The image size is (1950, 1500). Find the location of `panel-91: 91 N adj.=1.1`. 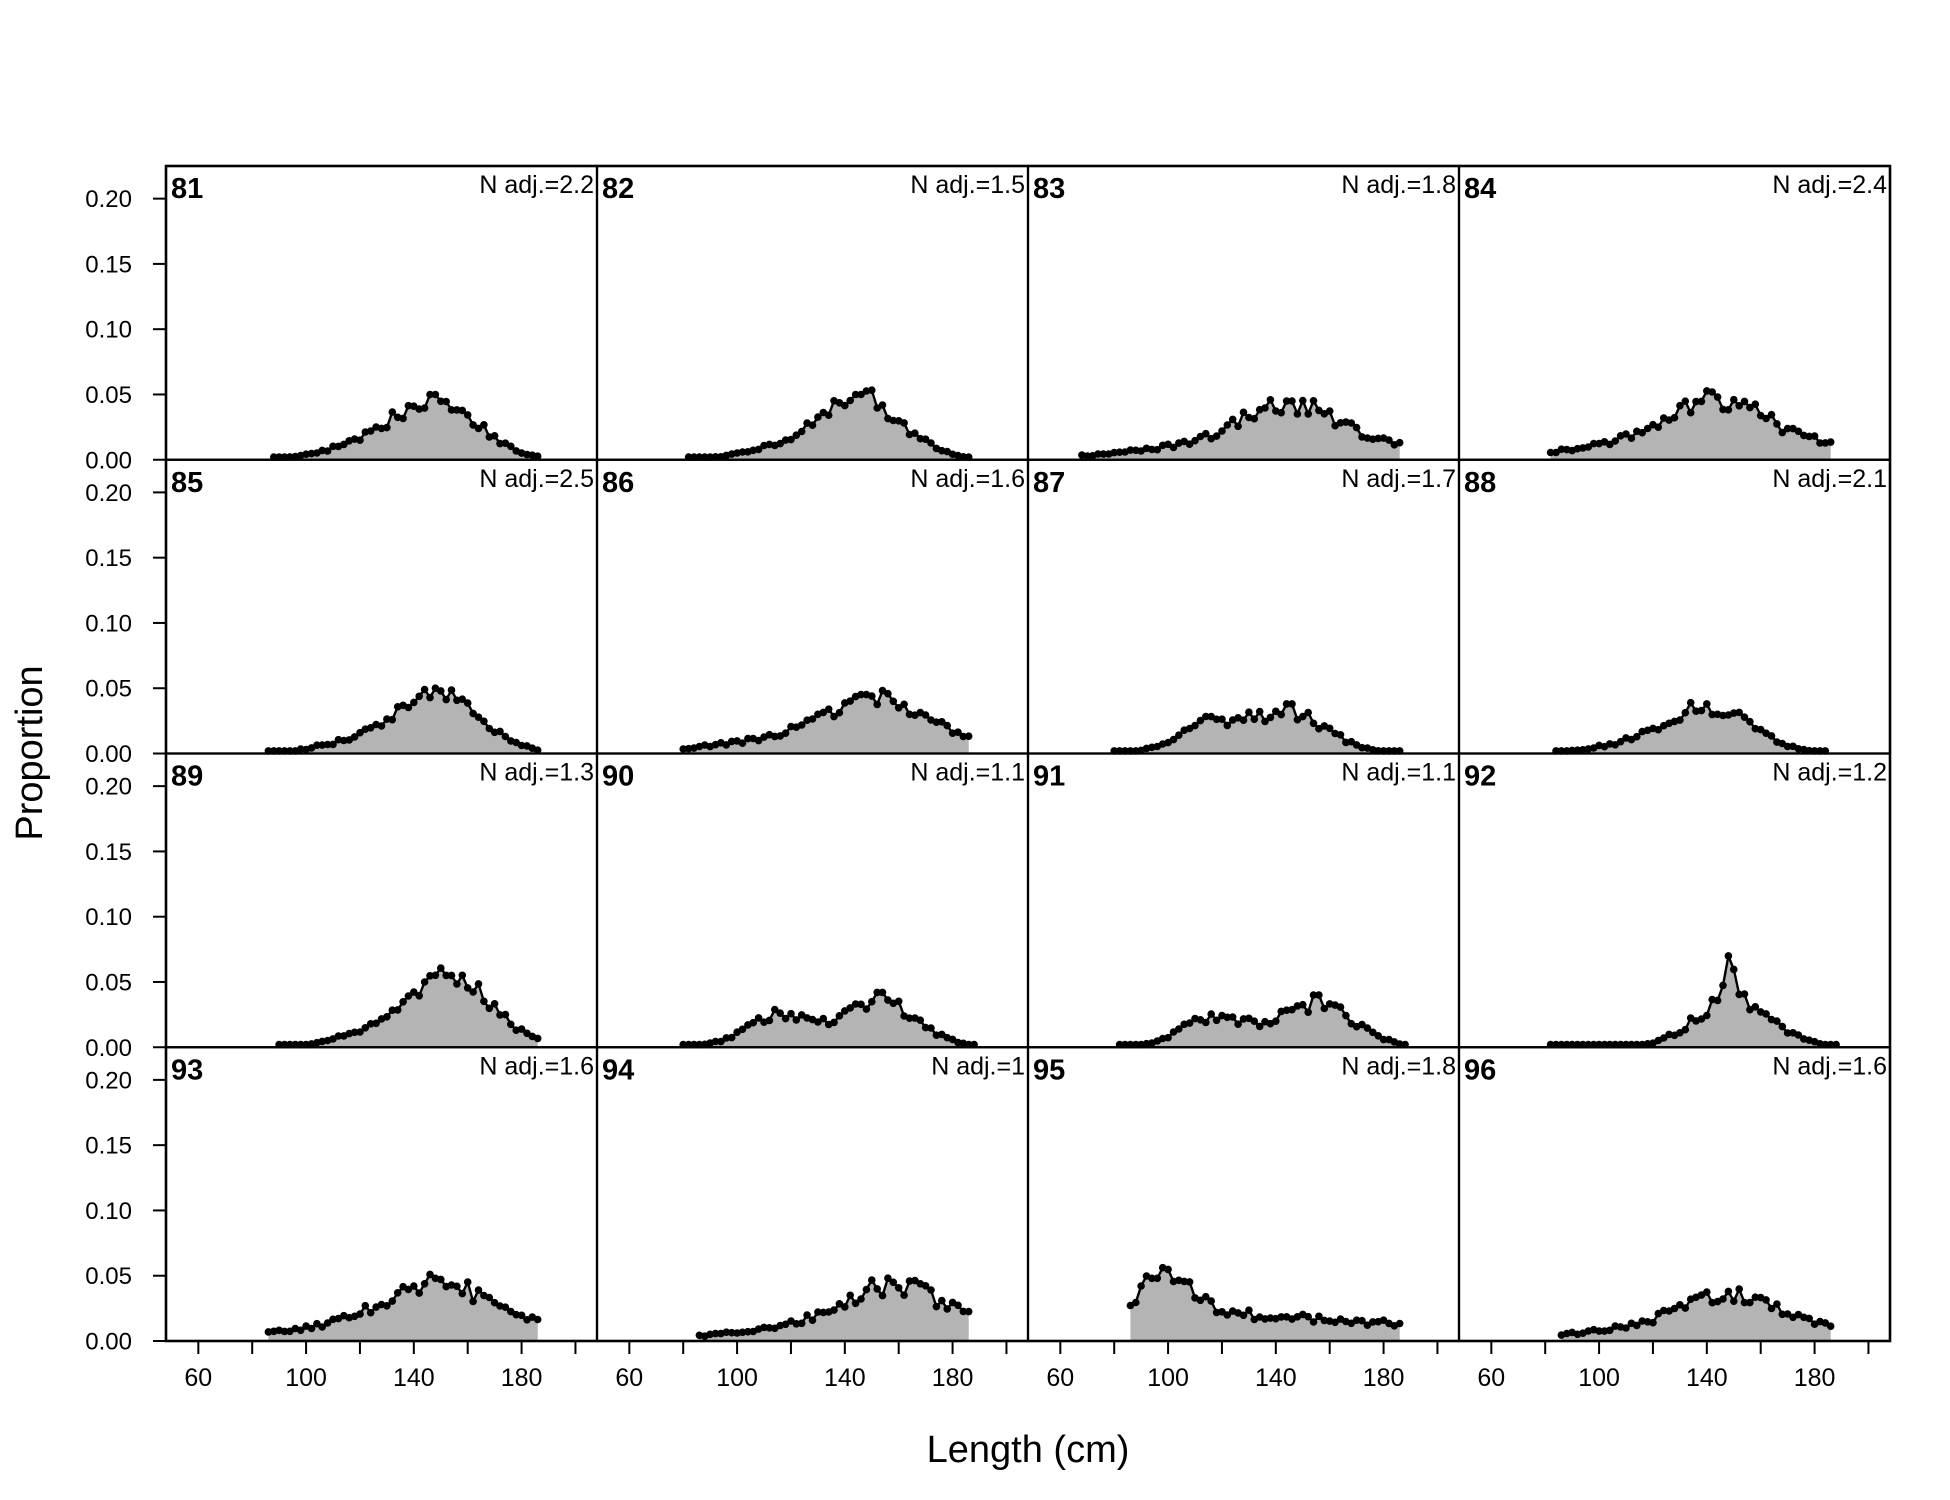

panel-91: 91 N adj.=1.1 is located at coordinates (1243, 900).